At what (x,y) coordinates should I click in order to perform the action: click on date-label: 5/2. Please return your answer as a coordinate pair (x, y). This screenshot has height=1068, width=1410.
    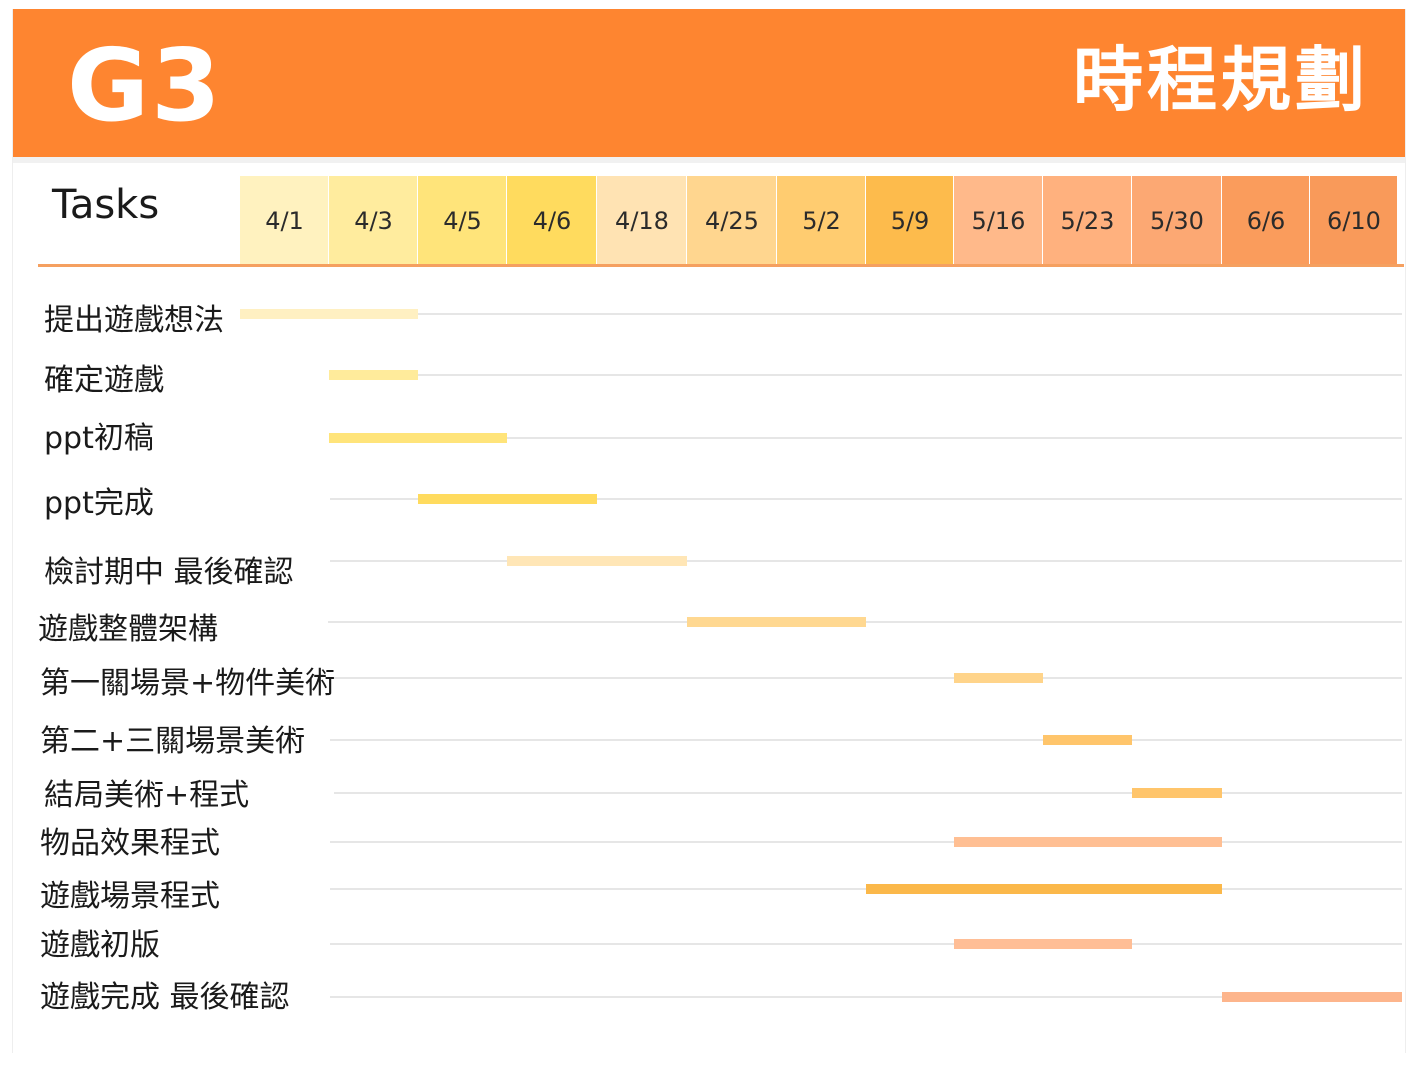
    Looking at the image, I should click on (821, 221).